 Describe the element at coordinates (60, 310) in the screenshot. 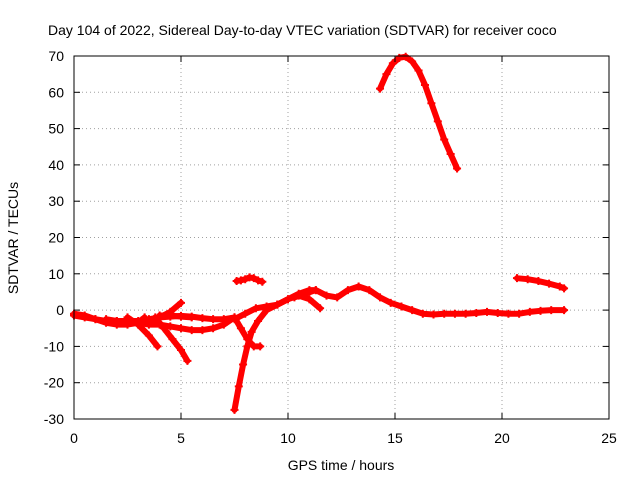

I see `y-tick-label: 0` at that location.